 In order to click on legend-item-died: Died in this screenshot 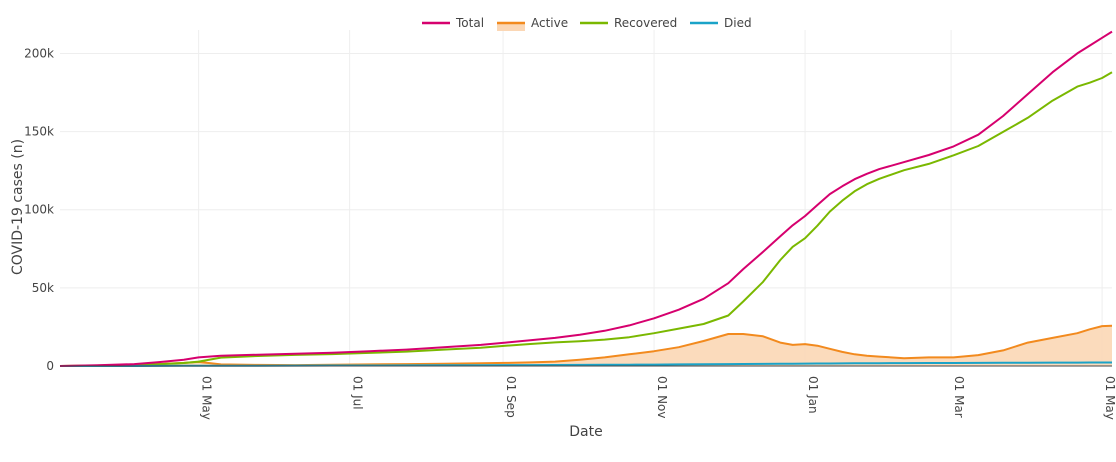, I will do `click(721, 23)`.